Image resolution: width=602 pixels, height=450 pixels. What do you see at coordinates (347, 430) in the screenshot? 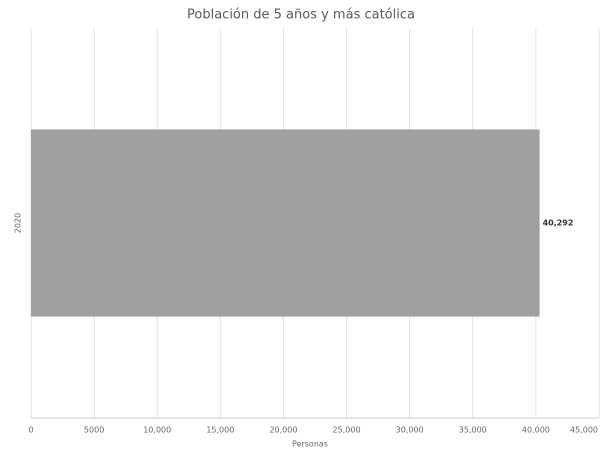
I see `x-tick-label: 25,000` at bounding box center [347, 430].